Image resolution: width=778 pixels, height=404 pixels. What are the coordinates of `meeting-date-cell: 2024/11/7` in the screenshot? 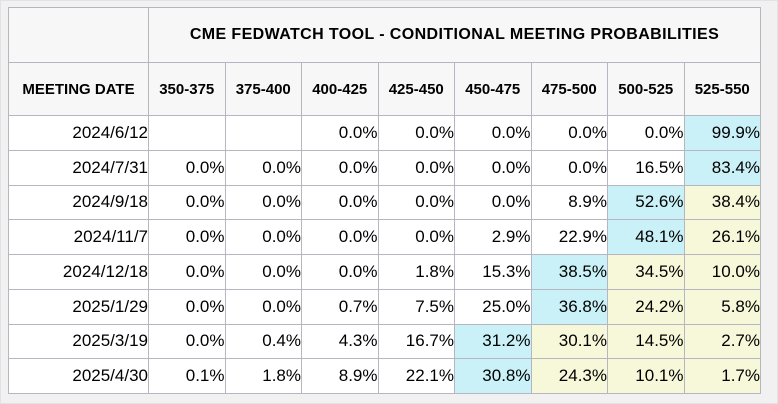 It's located at (78, 237).